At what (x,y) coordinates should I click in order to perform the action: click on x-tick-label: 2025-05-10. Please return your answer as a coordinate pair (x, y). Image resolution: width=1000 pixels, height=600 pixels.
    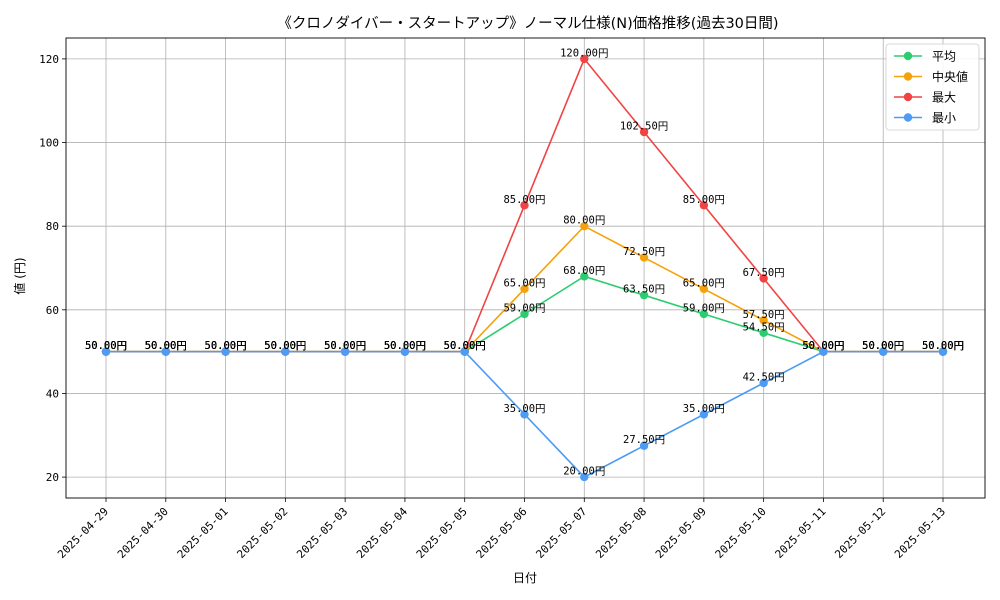
    Looking at the image, I should click on (741, 533).